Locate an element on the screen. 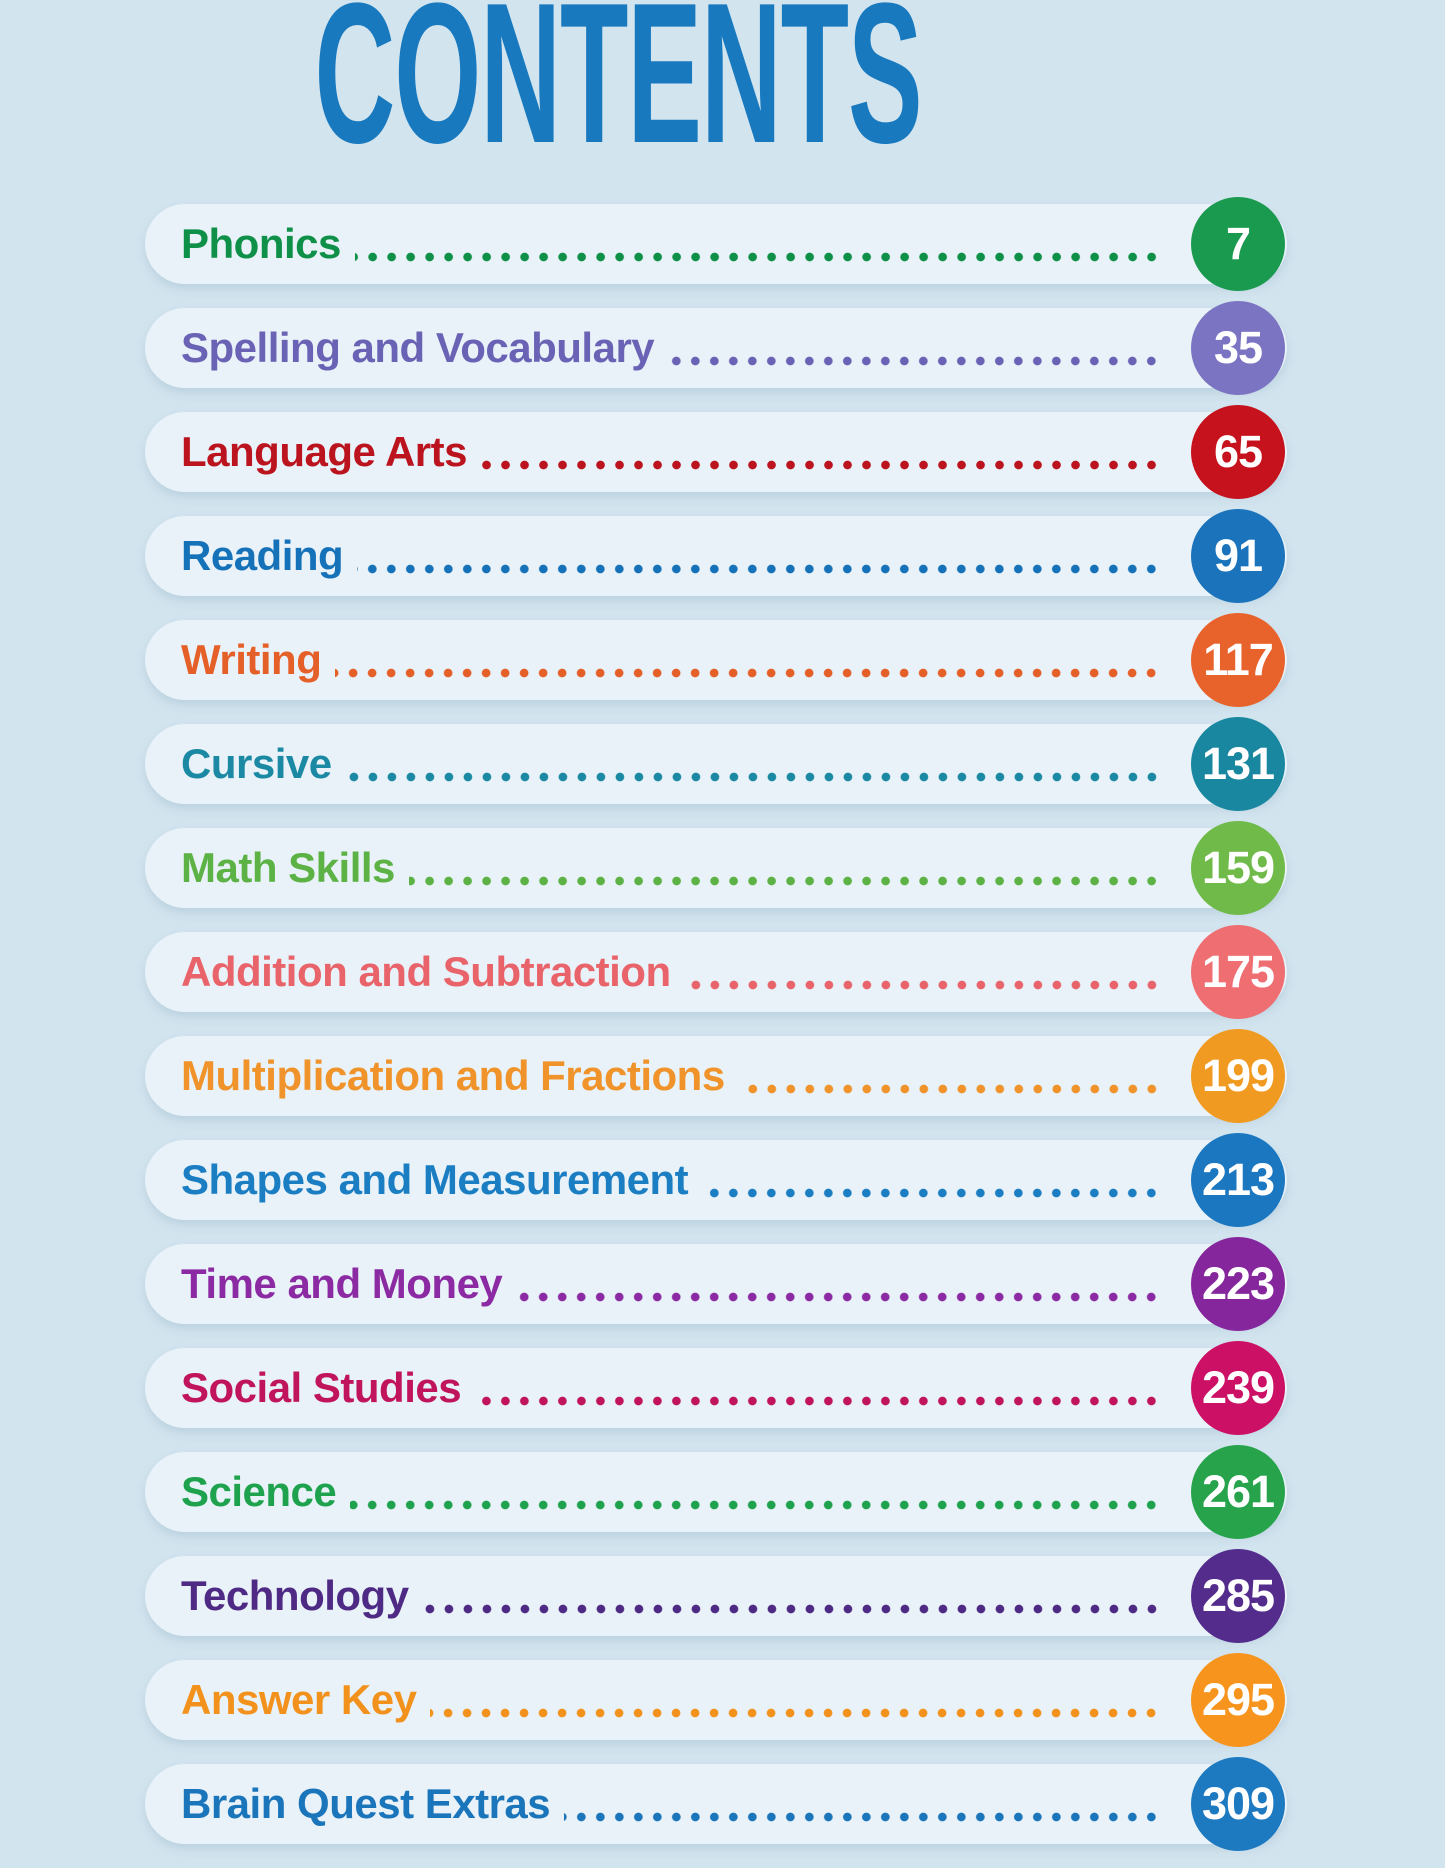 The height and width of the screenshot is (1868, 1445). toc-row: Time and Money 223 is located at coordinates (716, 1284).